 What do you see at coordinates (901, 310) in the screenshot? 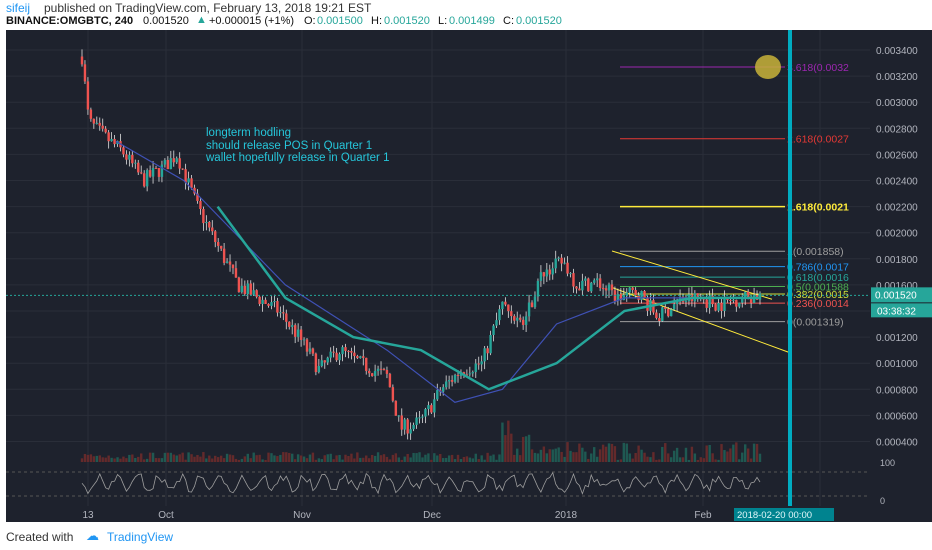
I see `countdown-badge-bg` at bounding box center [901, 310].